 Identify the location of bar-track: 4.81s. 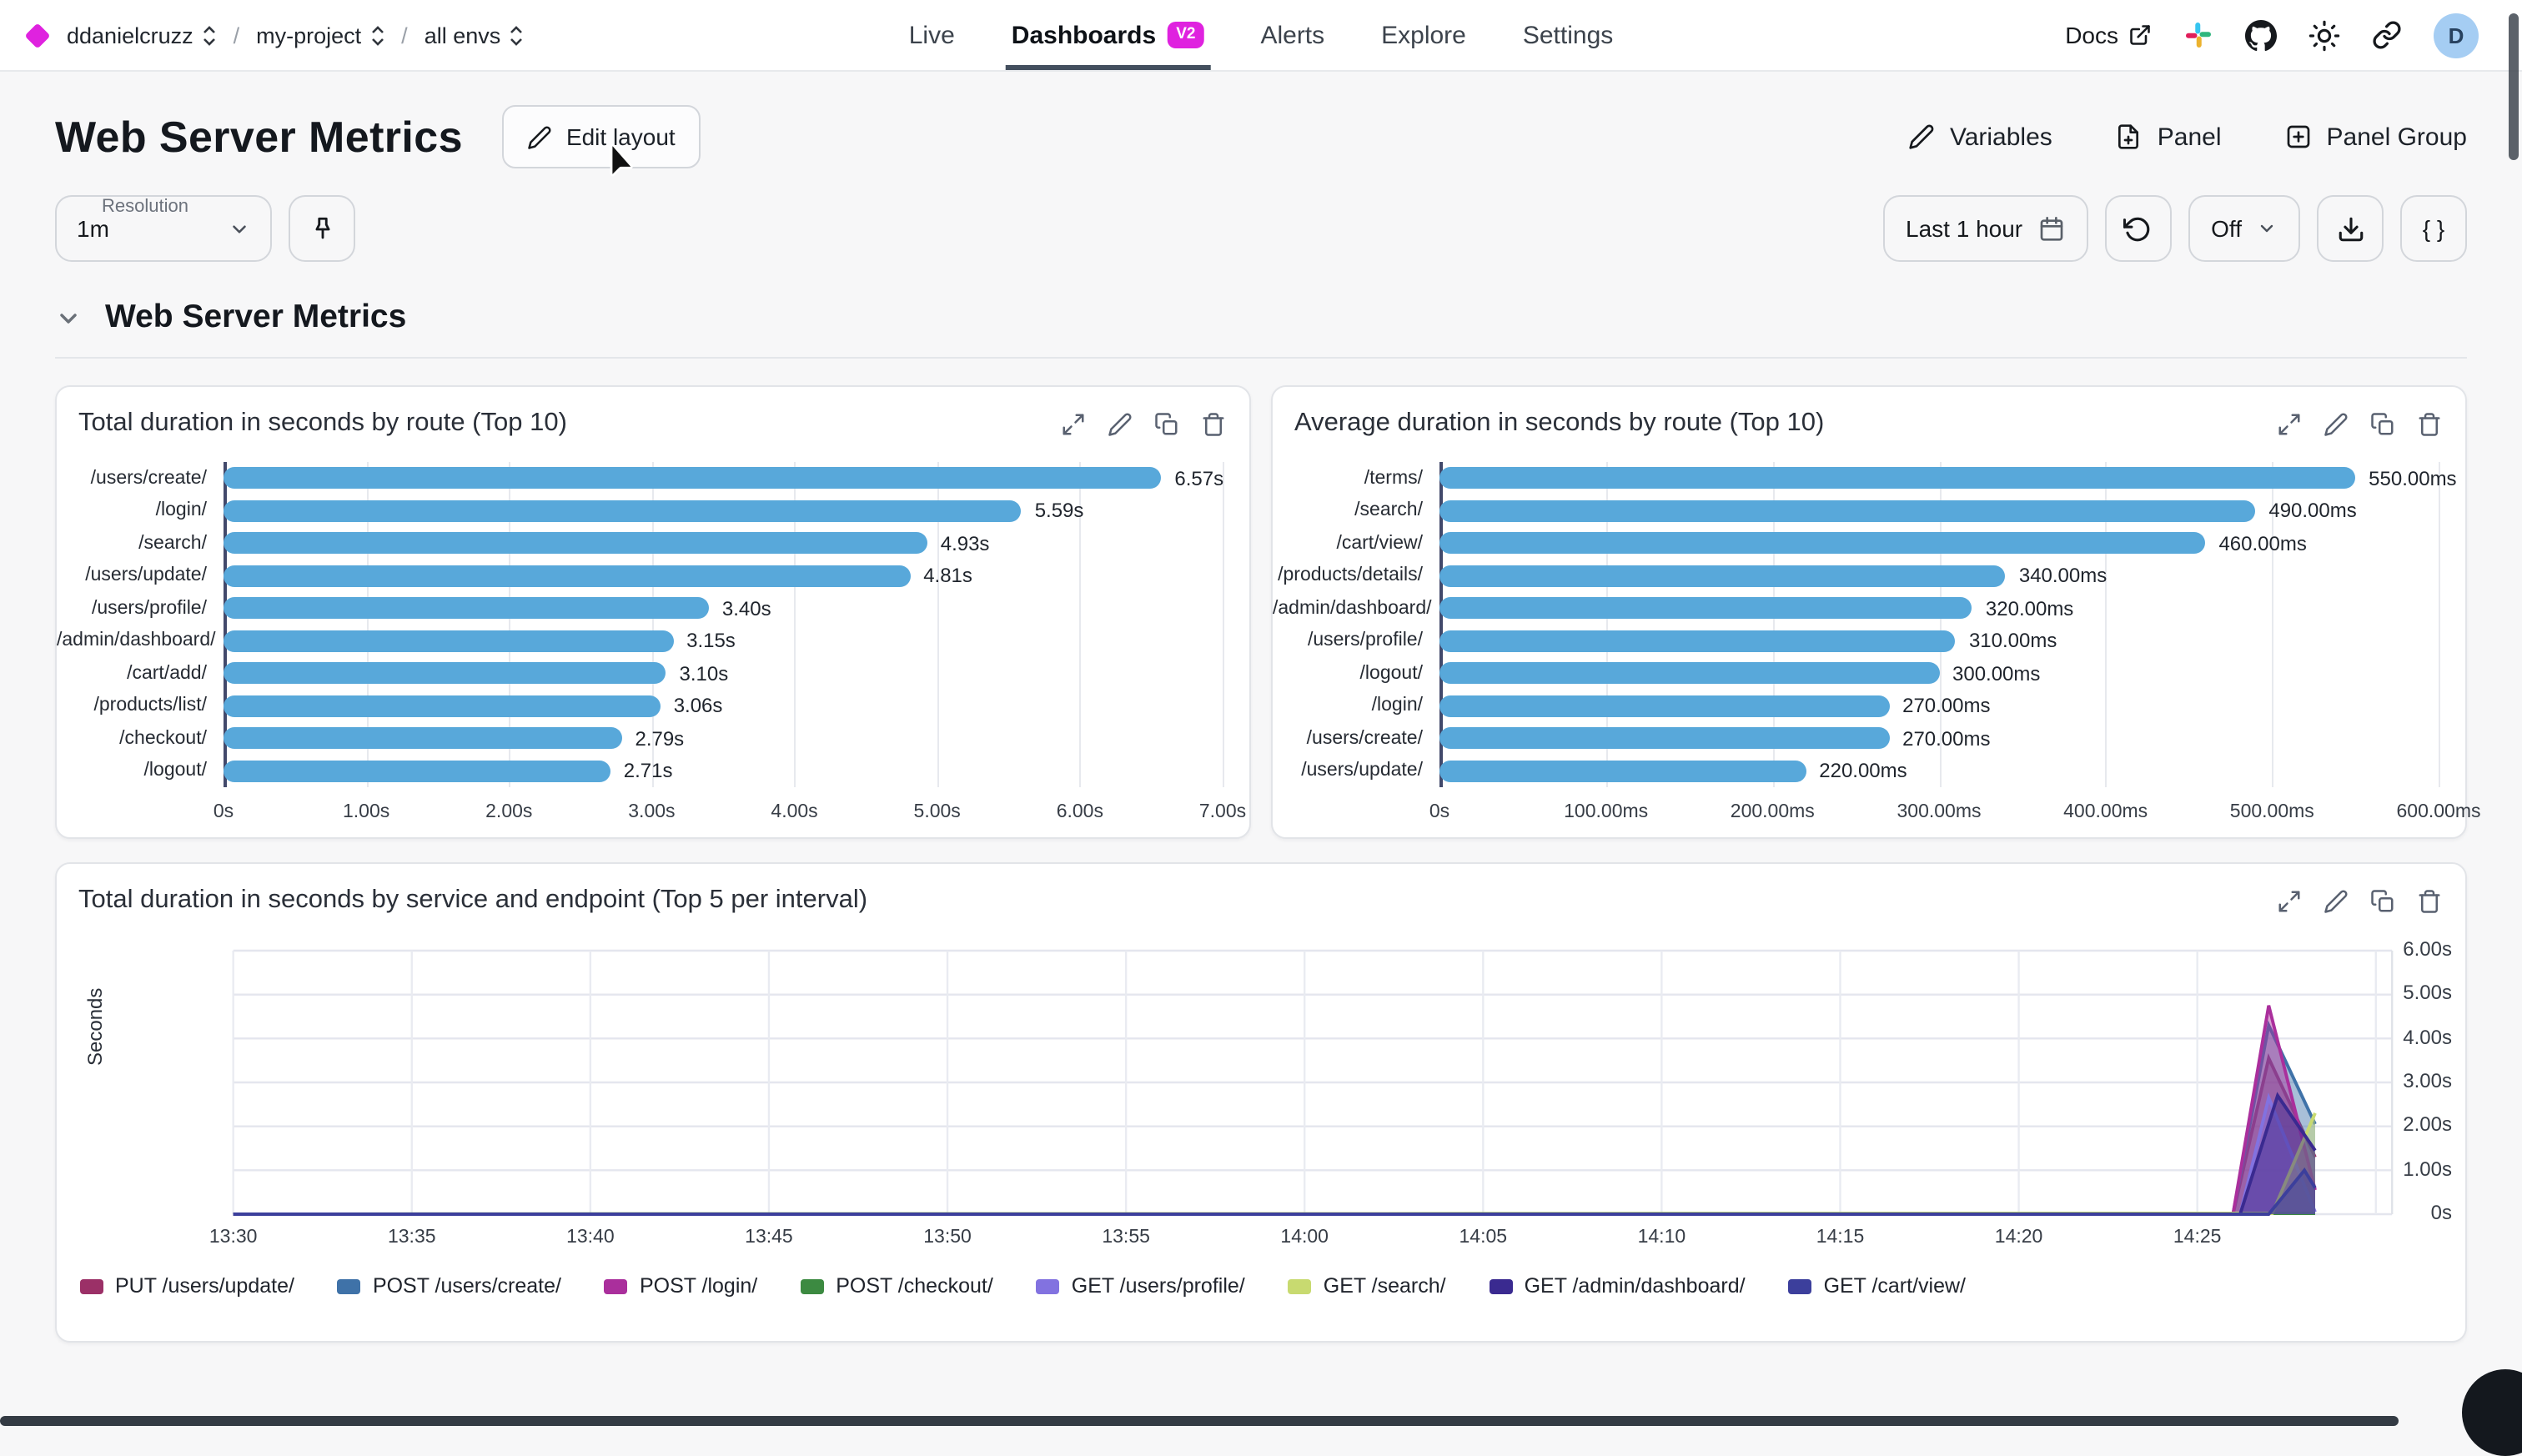
(723, 576).